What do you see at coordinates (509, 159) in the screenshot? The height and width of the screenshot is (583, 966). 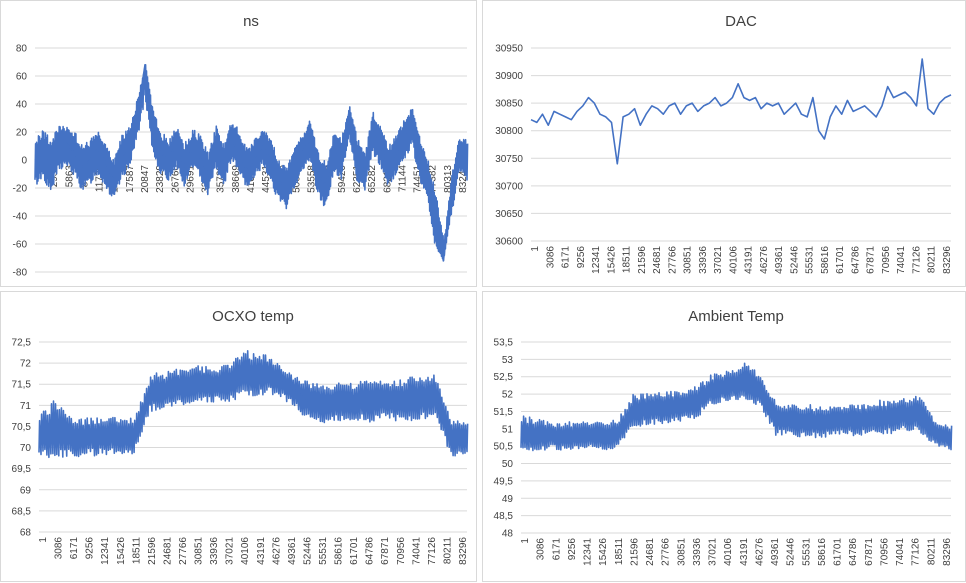 I see `y-tick-label: 30750` at bounding box center [509, 159].